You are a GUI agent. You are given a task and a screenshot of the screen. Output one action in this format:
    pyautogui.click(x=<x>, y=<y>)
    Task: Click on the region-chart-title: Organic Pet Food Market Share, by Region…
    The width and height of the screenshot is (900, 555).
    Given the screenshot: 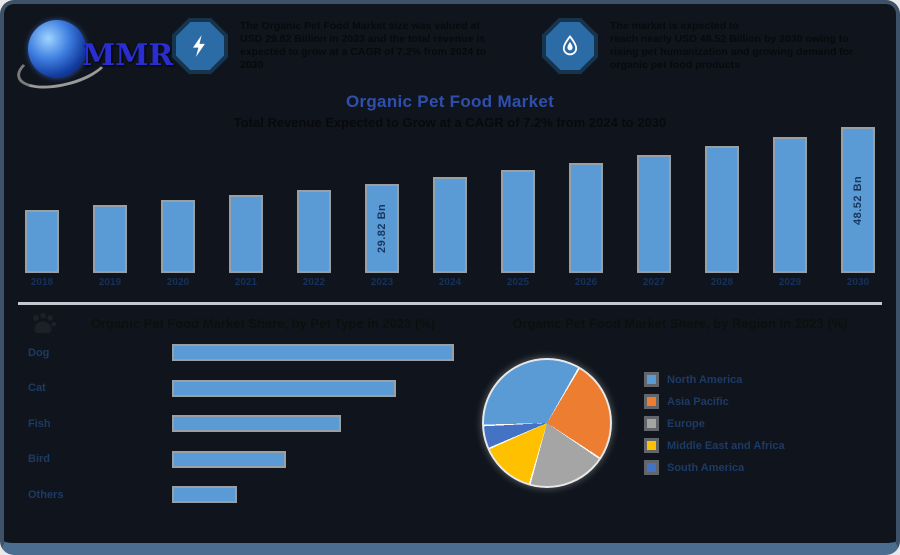 What is the action you would take?
    pyautogui.click(x=680, y=323)
    